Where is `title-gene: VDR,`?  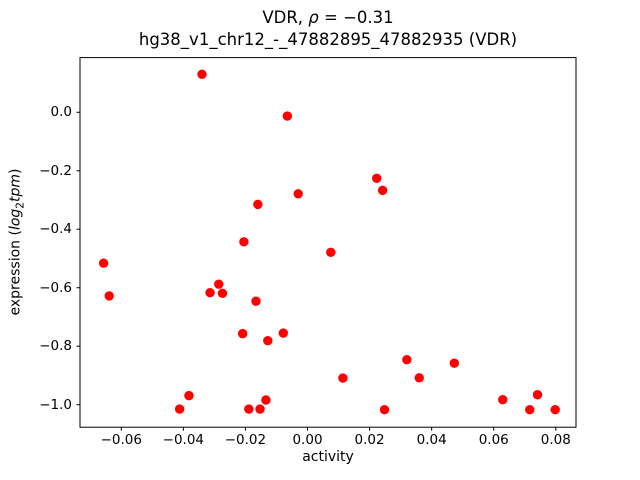 title-gene: VDR, is located at coordinates (285, 17).